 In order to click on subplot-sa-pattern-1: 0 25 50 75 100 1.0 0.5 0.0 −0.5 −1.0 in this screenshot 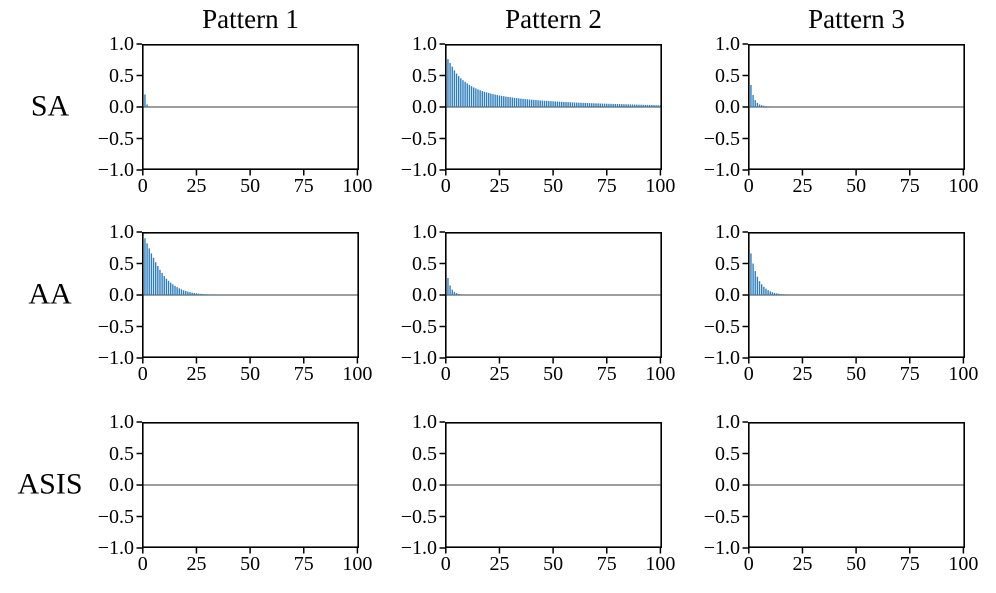, I will do `click(235, 115)`.